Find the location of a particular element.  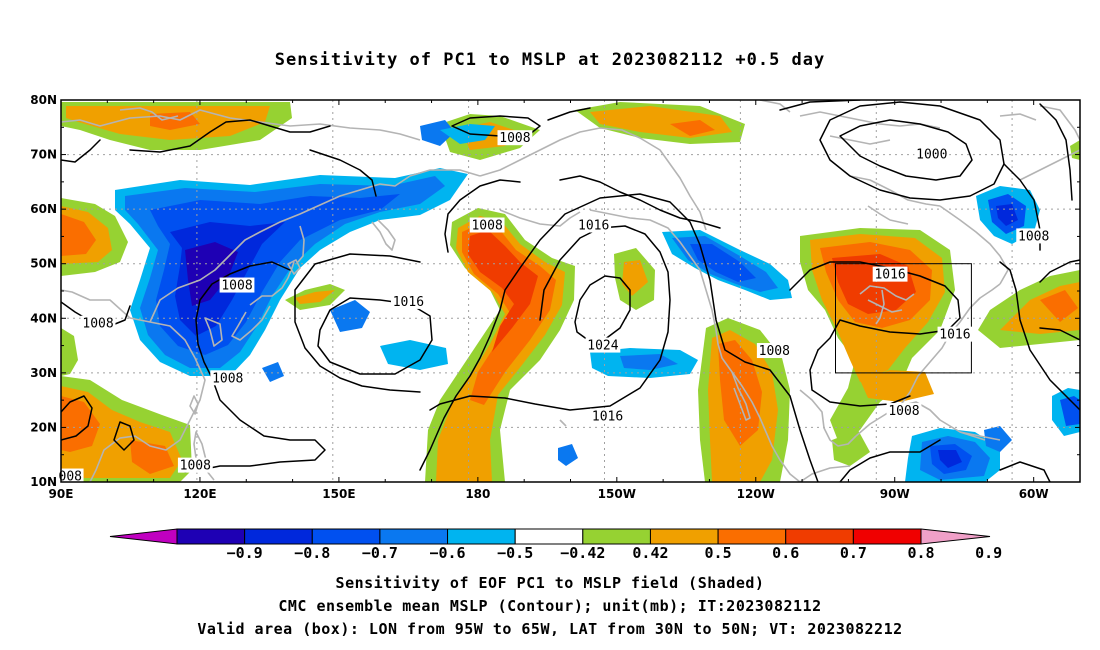

lat-tick-label: 10N is located at coordinates (43, 482).